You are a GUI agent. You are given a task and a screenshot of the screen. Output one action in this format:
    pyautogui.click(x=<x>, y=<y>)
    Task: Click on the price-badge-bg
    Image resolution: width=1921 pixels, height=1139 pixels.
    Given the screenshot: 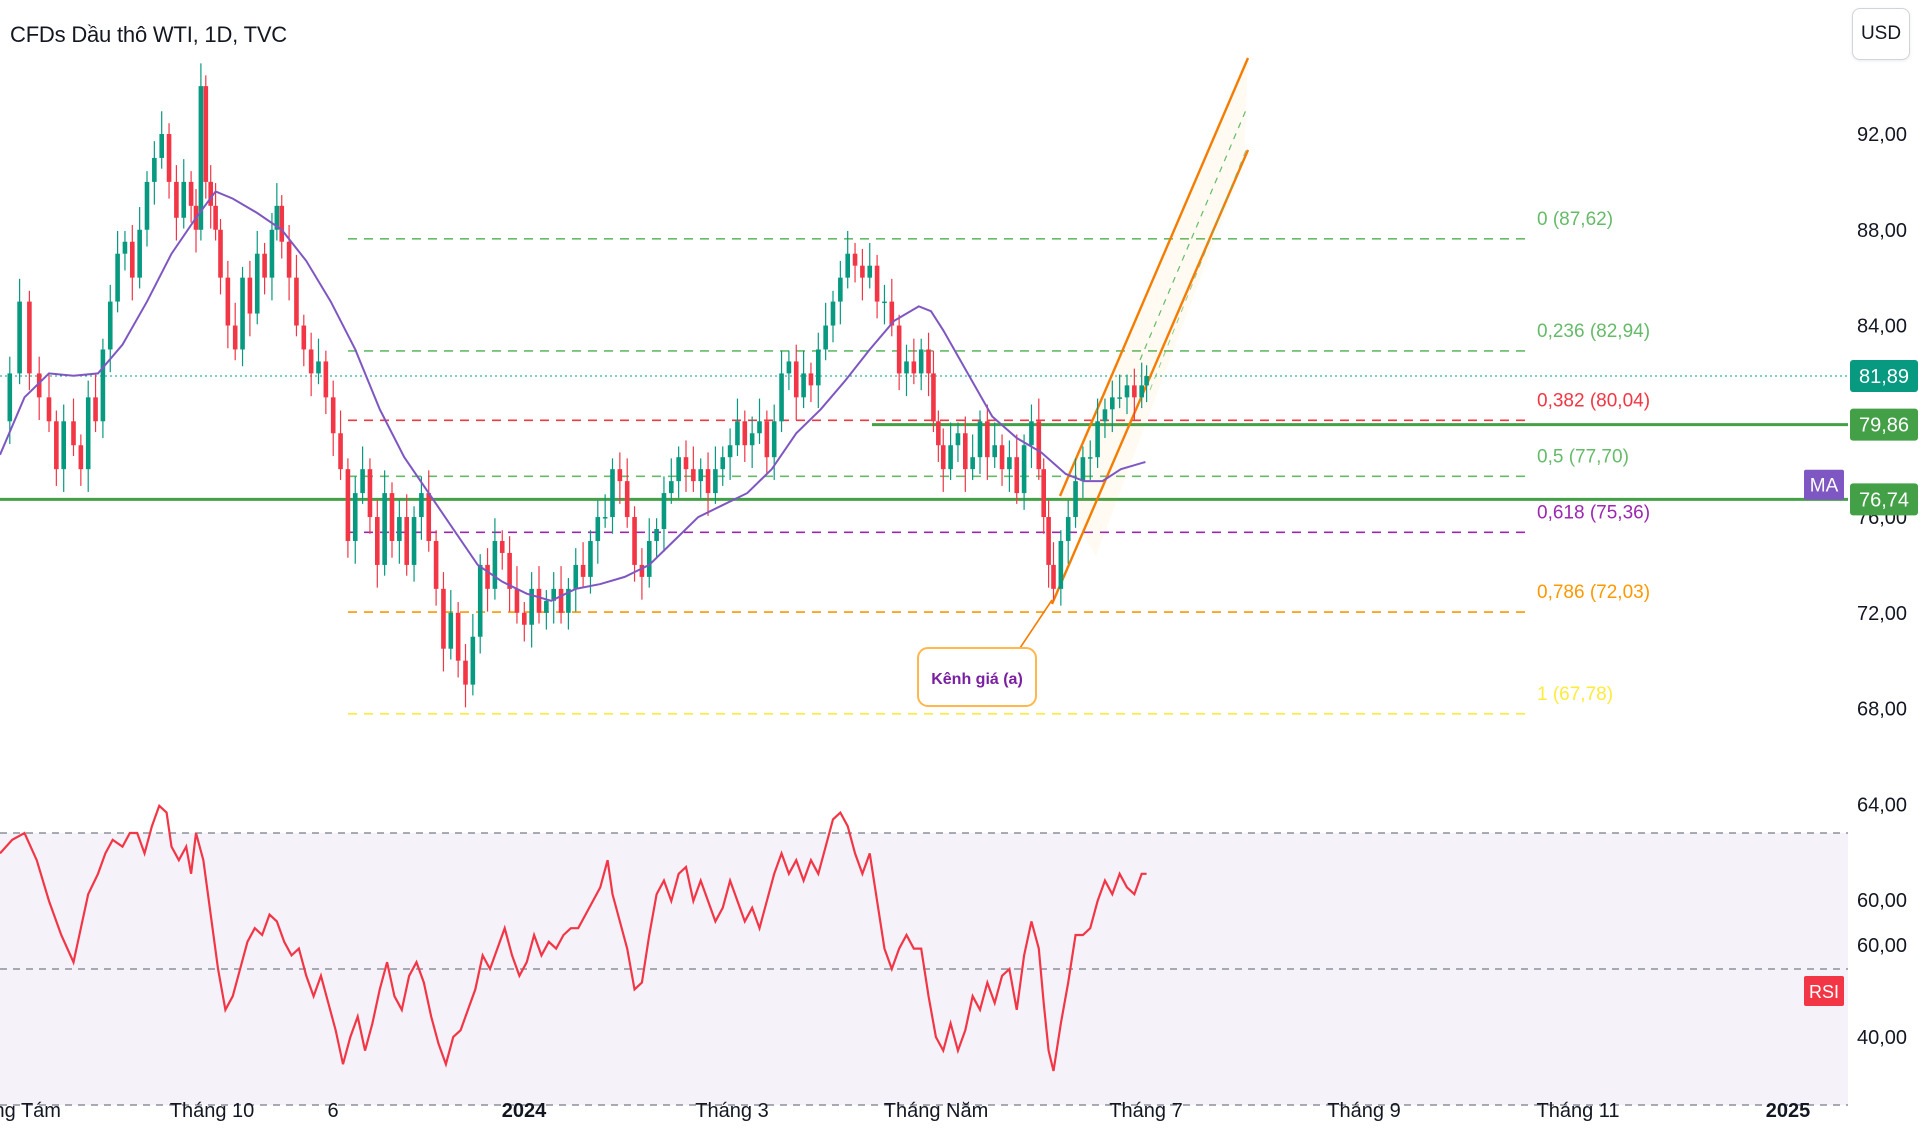 What is the action you would take?
    pyautogui.click(x=1884, y=424)
    